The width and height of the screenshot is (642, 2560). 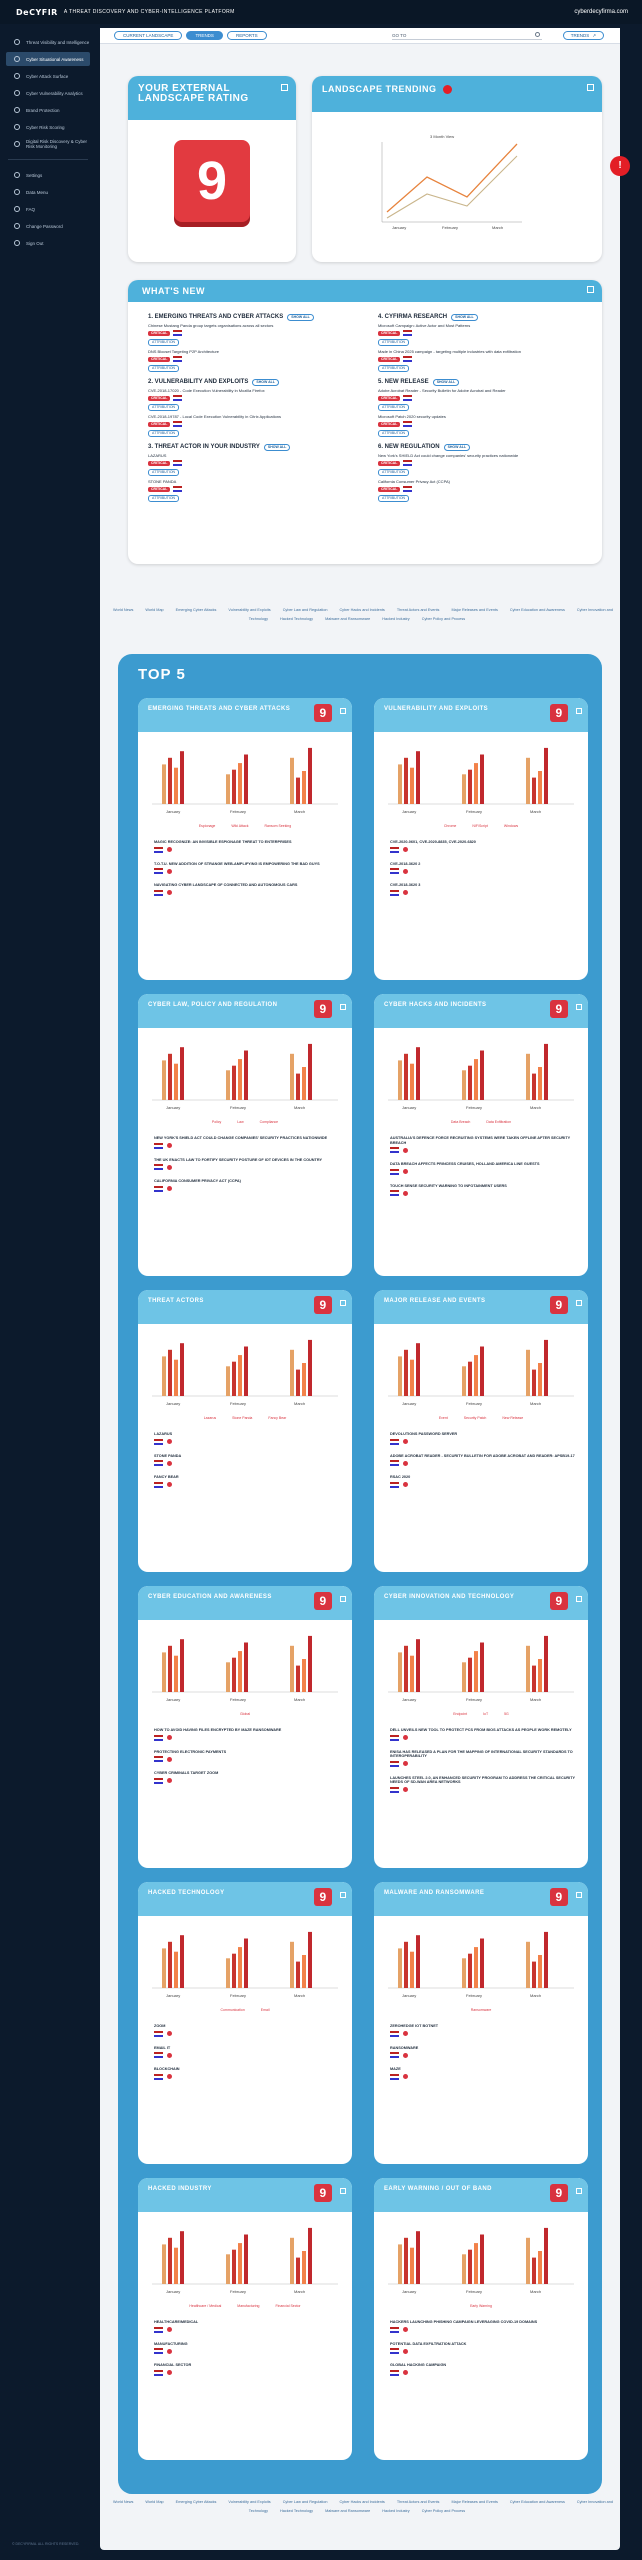 I want to click on site-link: cyberdecyfirma.com, so click(x=601, y=12).